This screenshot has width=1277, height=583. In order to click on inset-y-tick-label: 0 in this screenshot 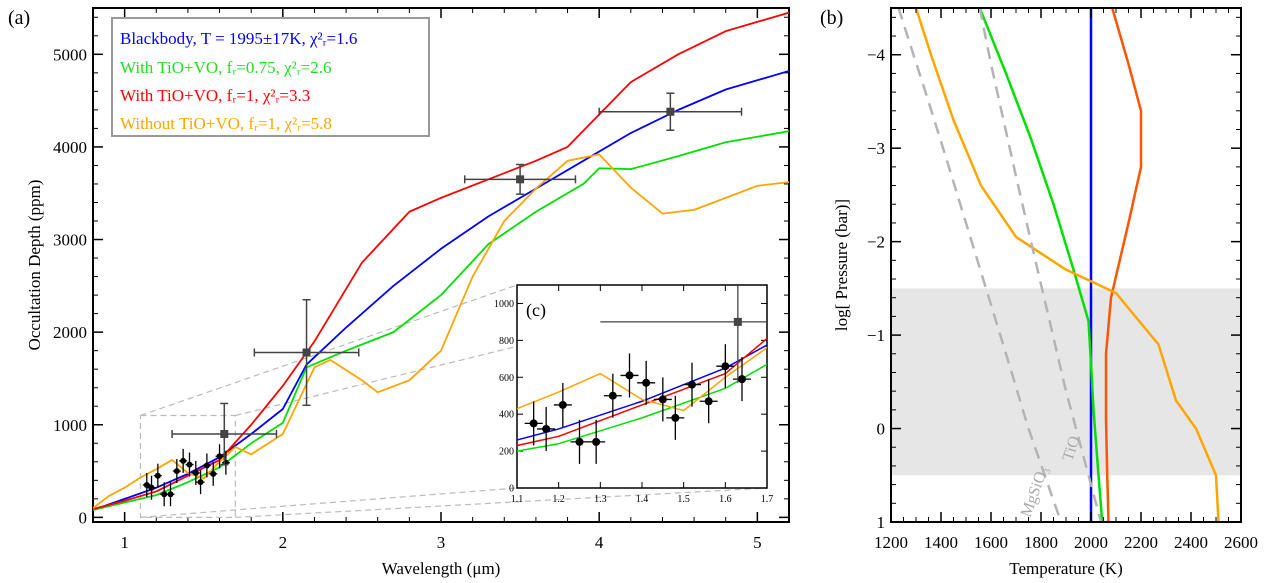, I will do `click(511, 489)`.